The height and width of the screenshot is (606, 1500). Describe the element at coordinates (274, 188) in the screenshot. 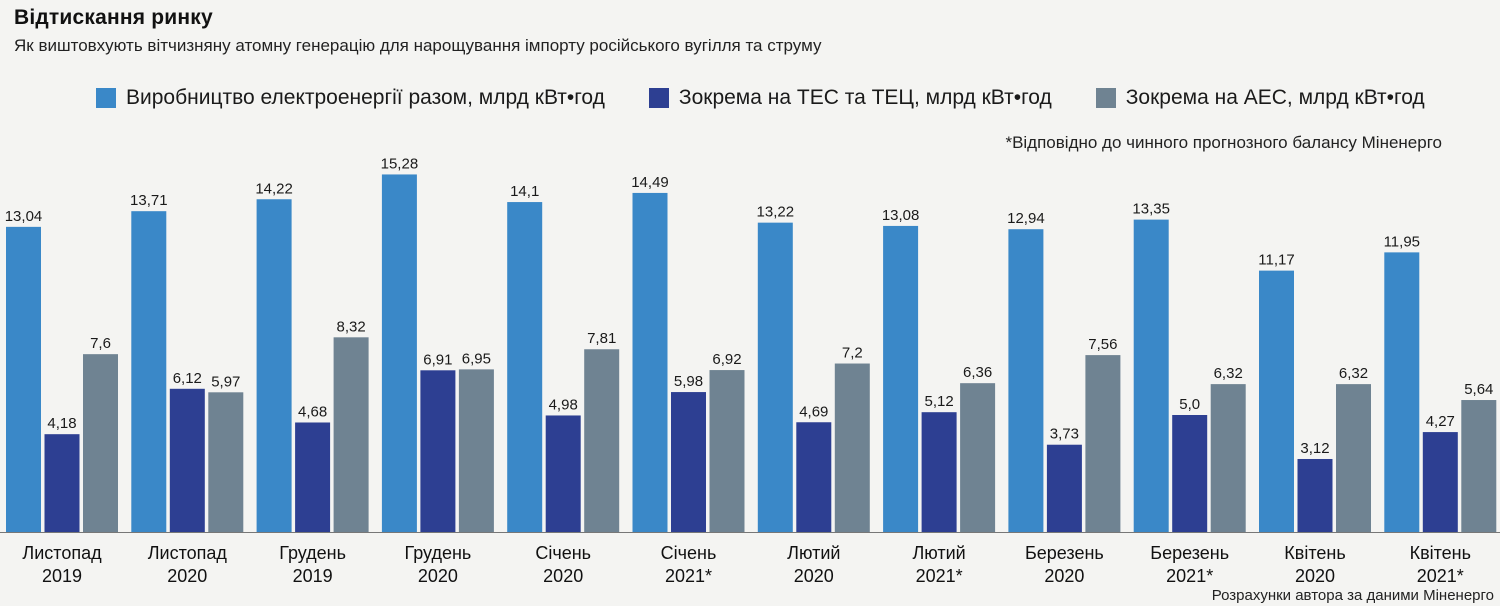

I see `data-label-total-3: 14,22` at that location.